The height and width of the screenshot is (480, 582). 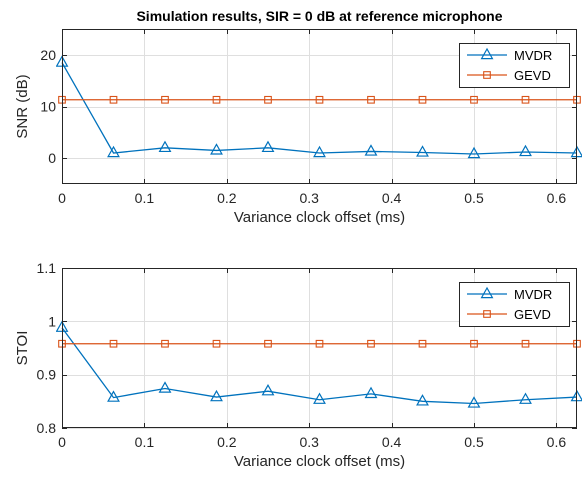 What do you see at coordinates (48, 107) in the screenshot?
I see `y-tick-label-1: 10` at bounding box center [48, 107].